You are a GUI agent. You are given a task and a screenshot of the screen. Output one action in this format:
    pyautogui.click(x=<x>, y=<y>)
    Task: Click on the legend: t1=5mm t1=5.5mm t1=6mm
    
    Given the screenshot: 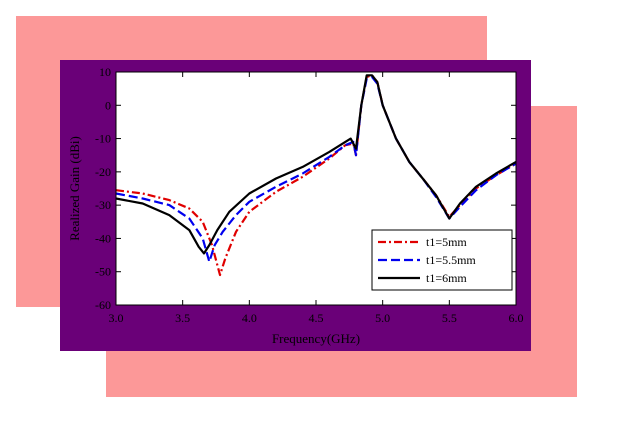 What is the action you would take?
    pyautogui.click(x=442, y=260)
    